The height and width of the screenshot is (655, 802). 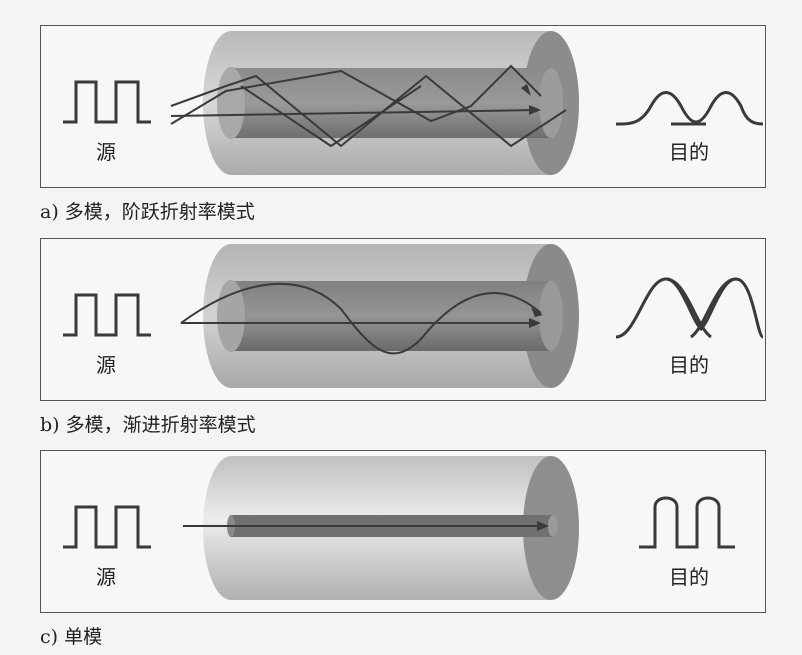 I want to click on caption-a: a) 多模，阶跃折射率模式, so click(x=147, y=212).